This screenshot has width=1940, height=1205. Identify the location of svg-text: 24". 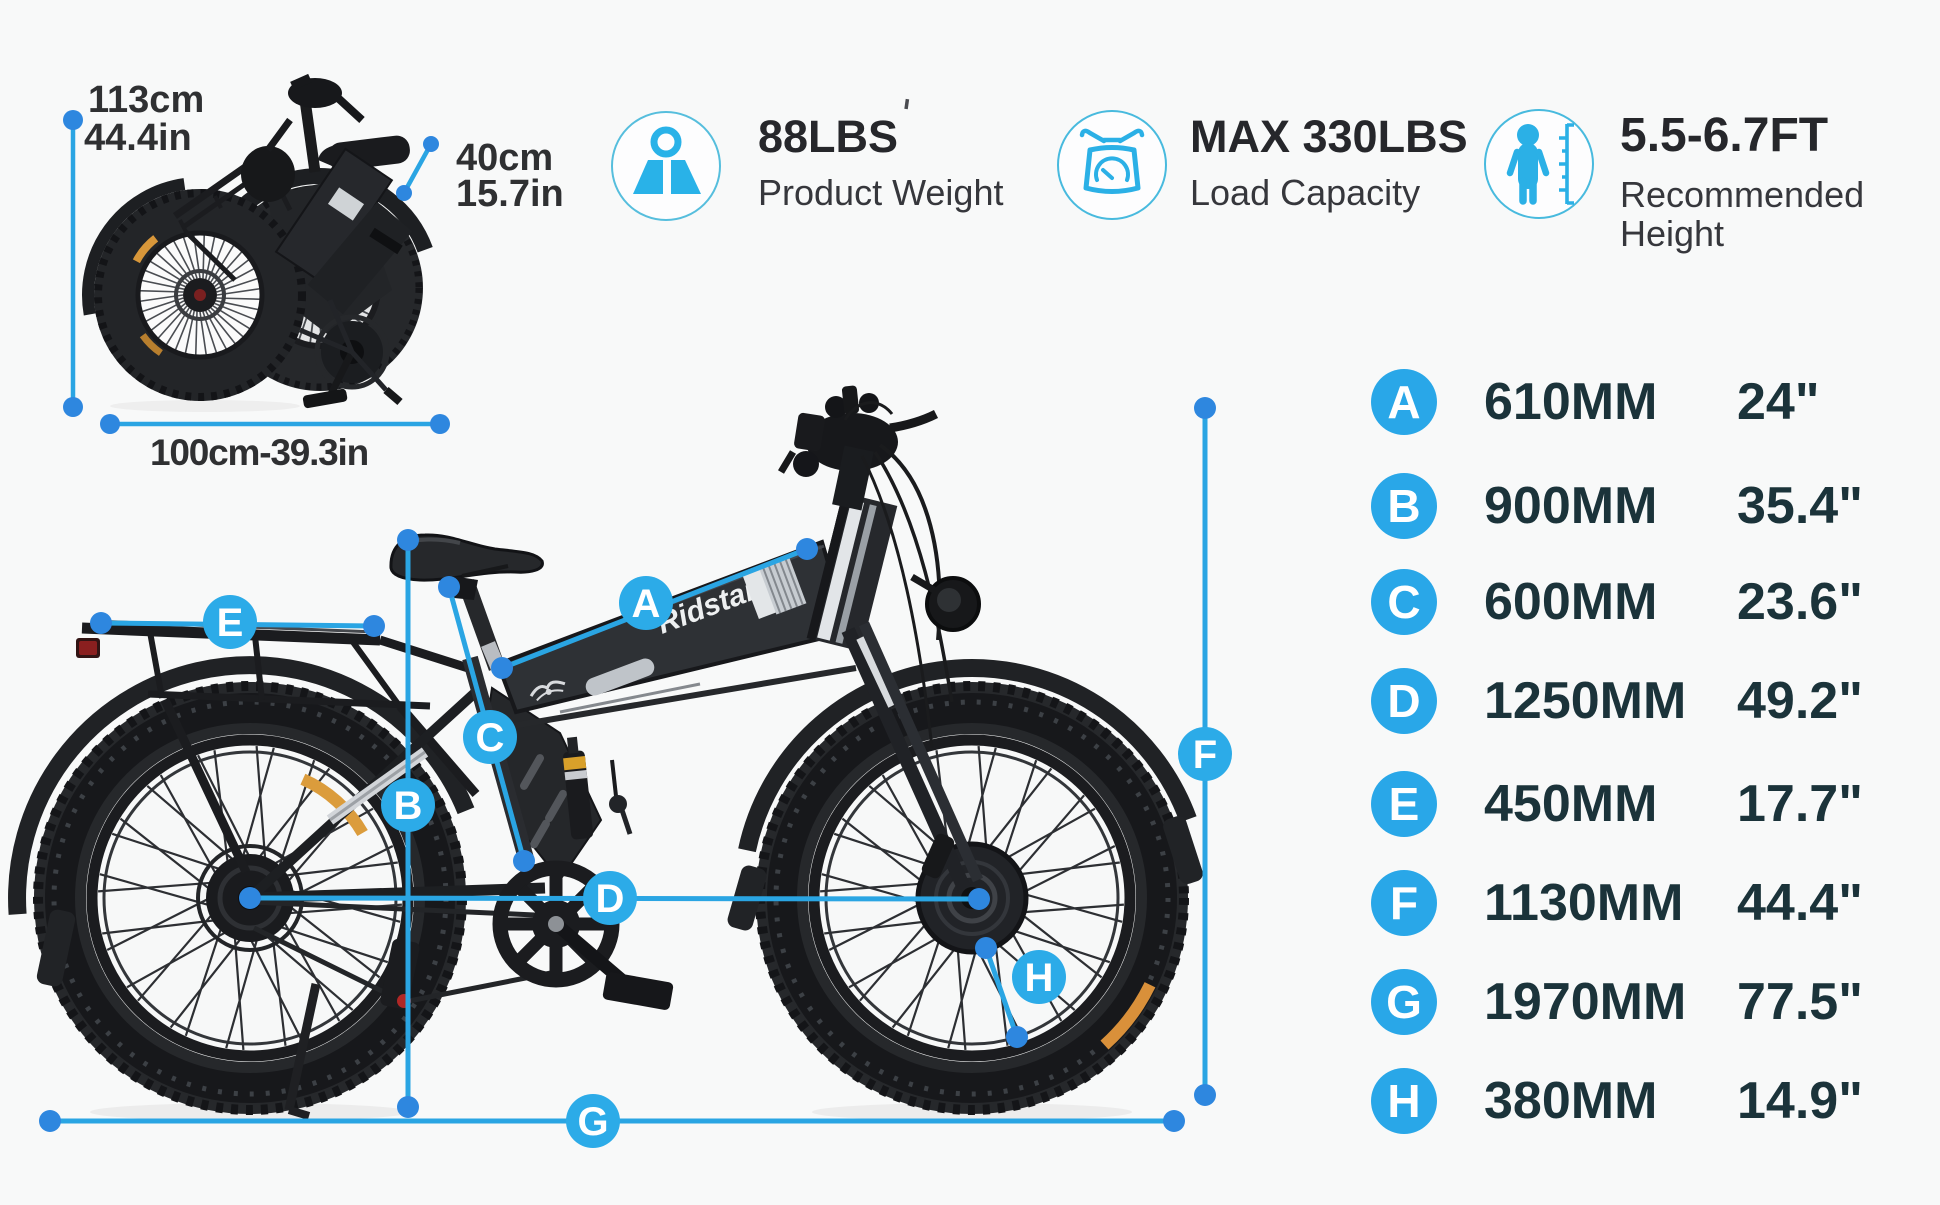
(1778, 402).